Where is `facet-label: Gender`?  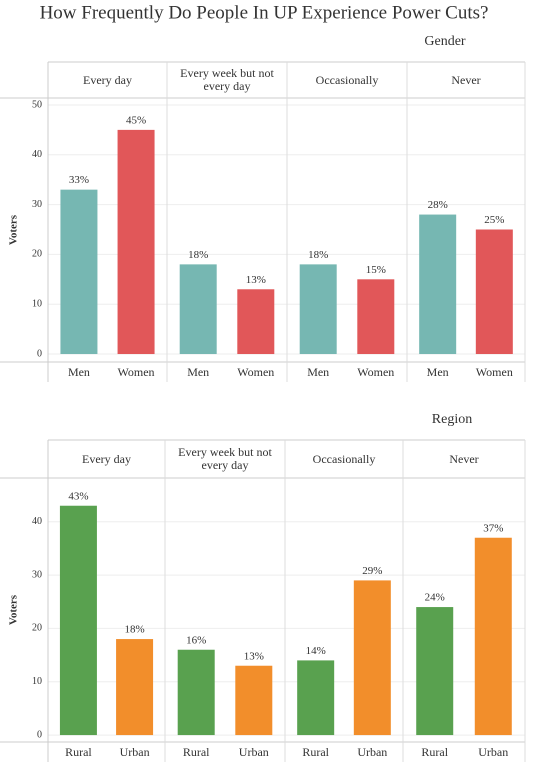 facet-label: Gender is located at coordinates (445, 41).